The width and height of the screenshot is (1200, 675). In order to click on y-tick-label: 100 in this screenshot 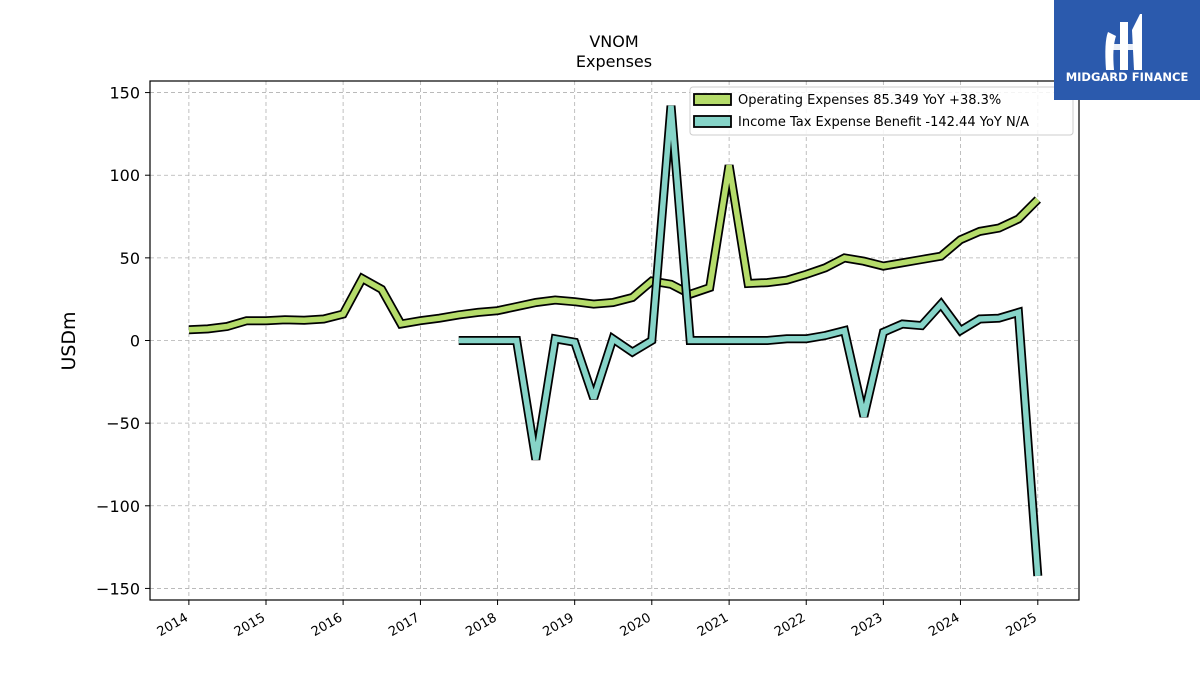, I will do `click(124, 175)`.